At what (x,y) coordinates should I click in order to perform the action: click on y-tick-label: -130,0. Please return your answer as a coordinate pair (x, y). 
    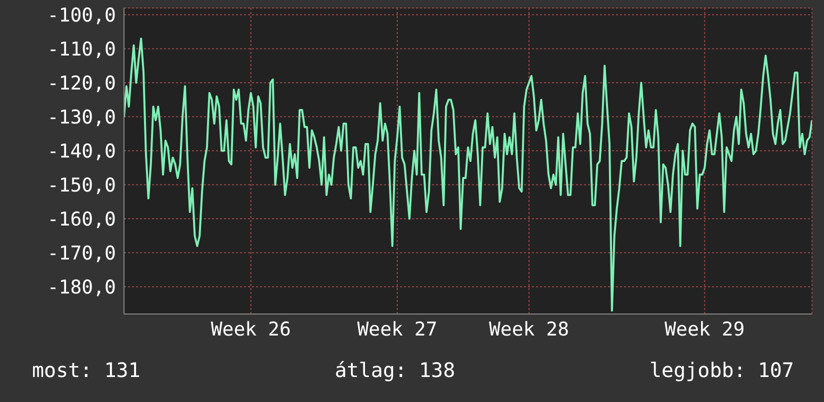
    Looking at the image, I should click on (81, 117).